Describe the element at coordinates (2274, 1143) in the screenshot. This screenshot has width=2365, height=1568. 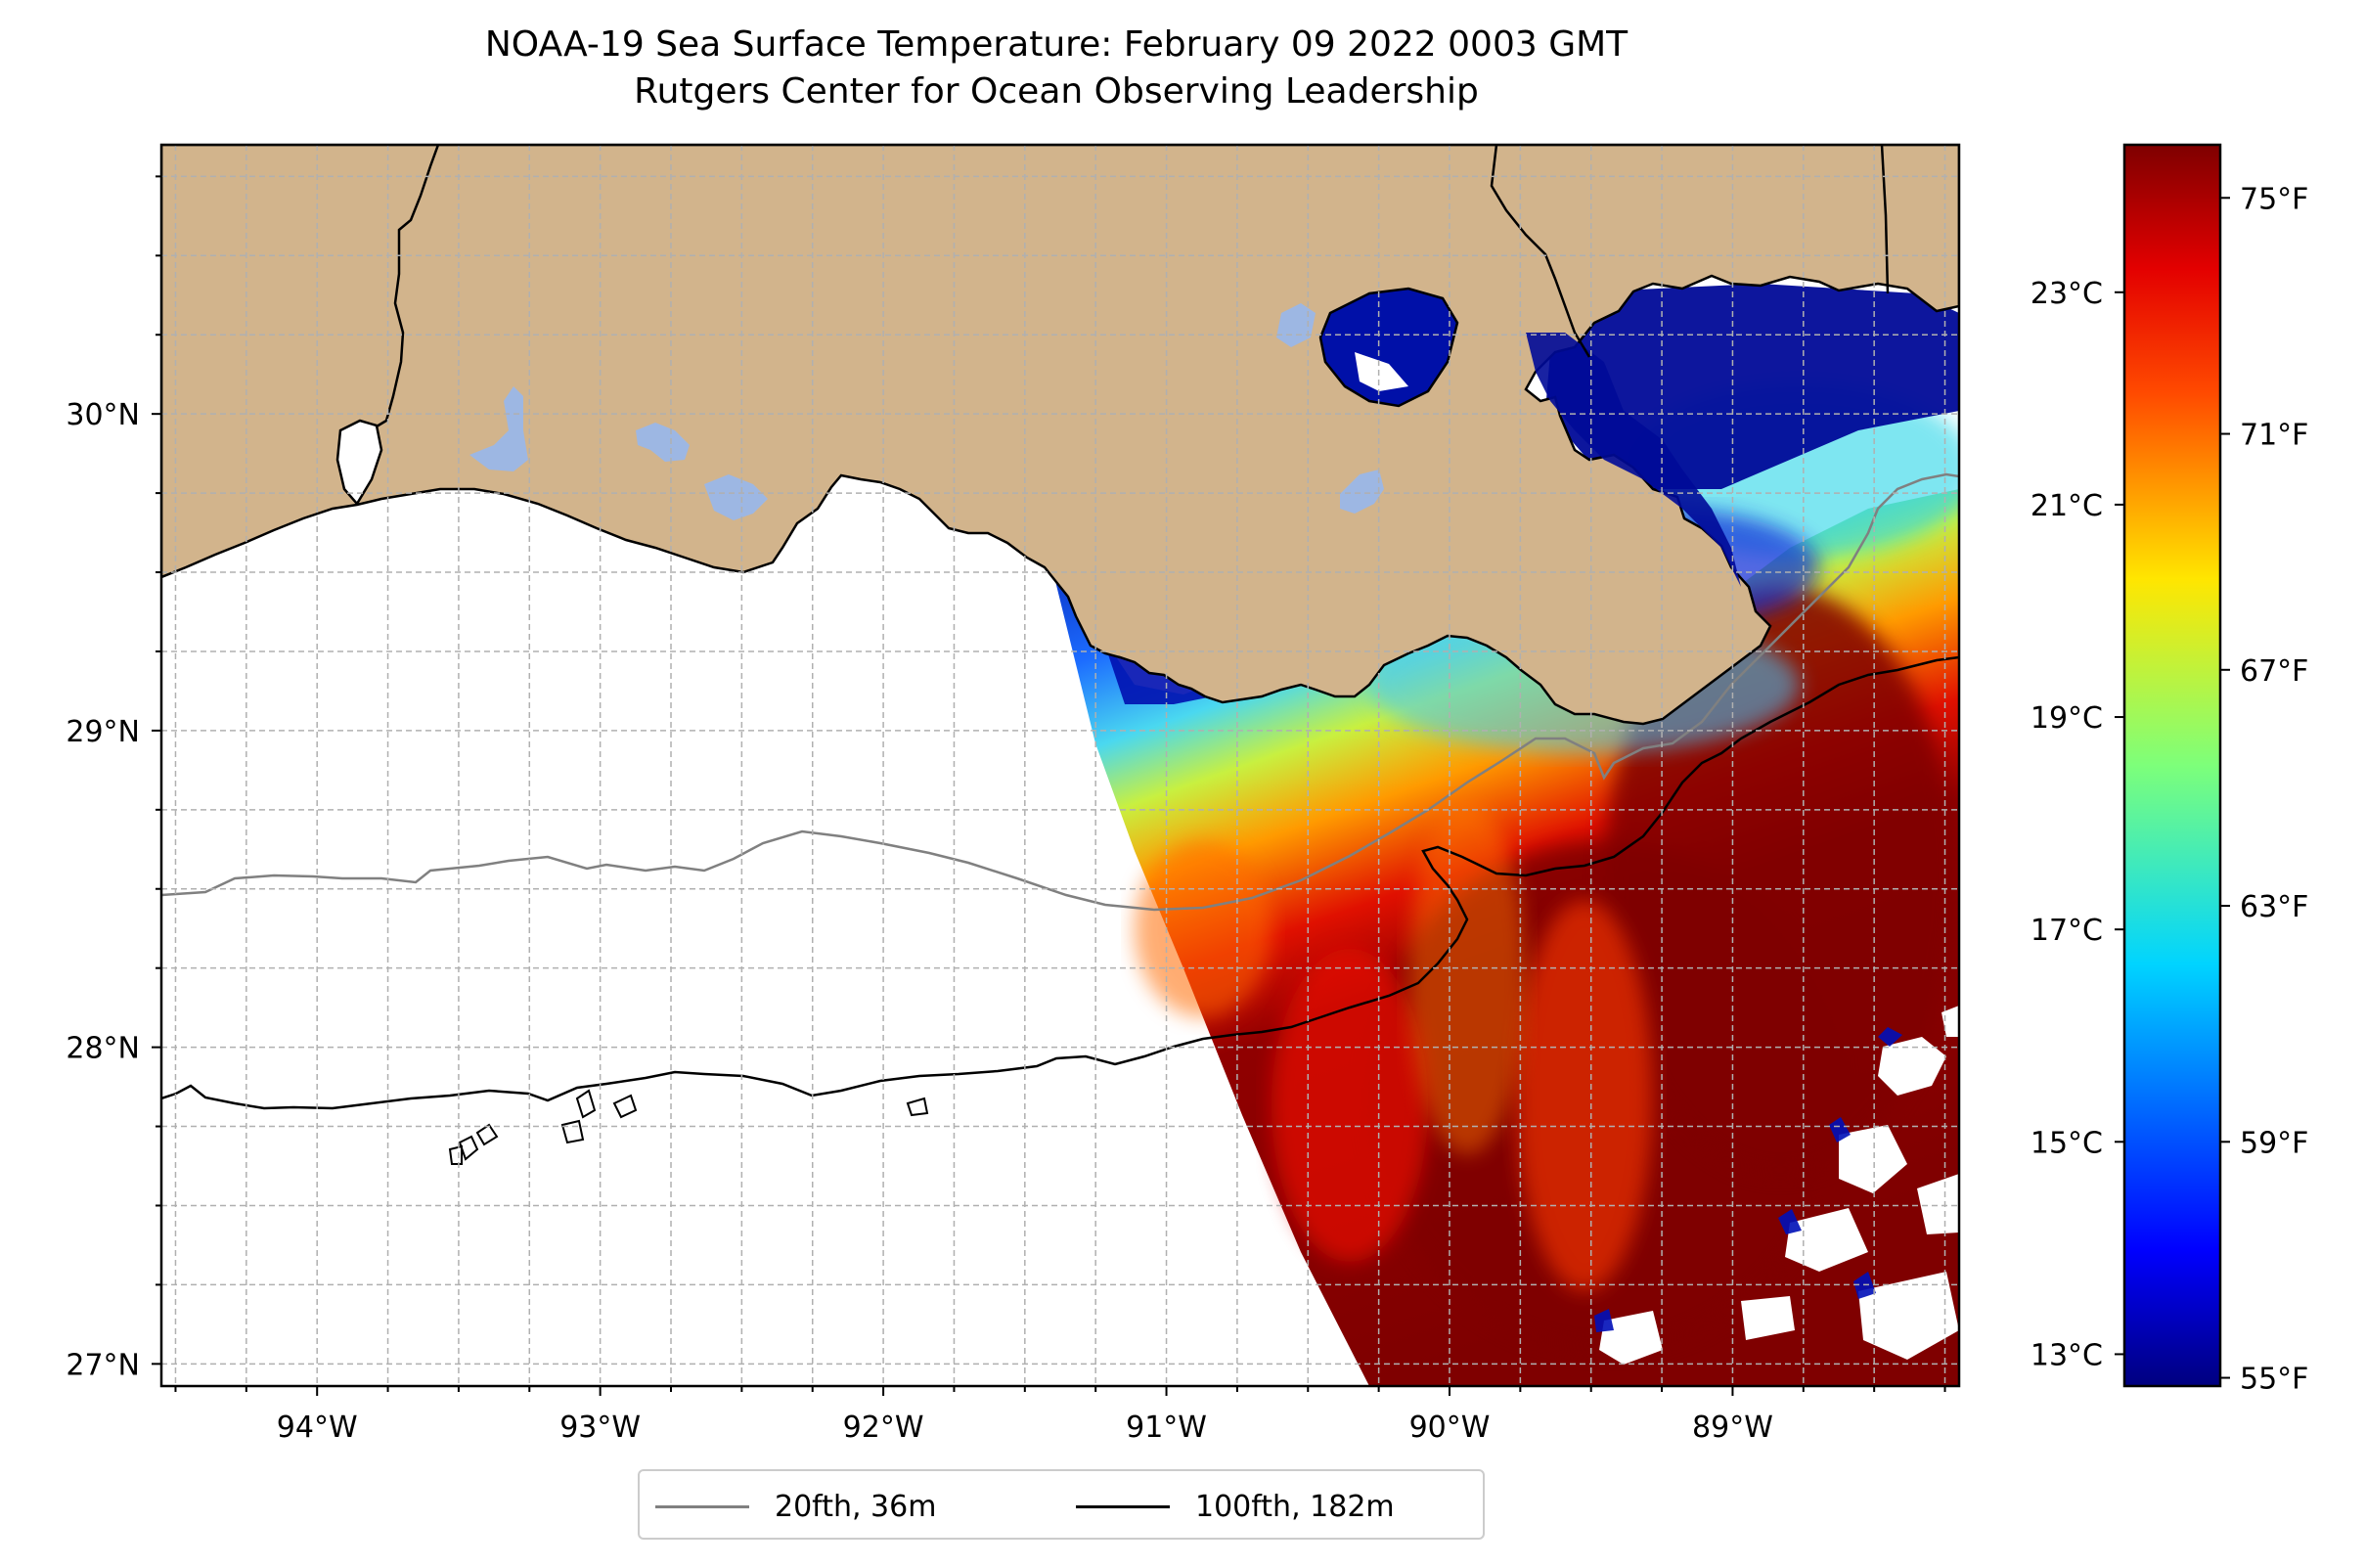
I see `colorbar-fahrenheit-label: 59°F` at that location.